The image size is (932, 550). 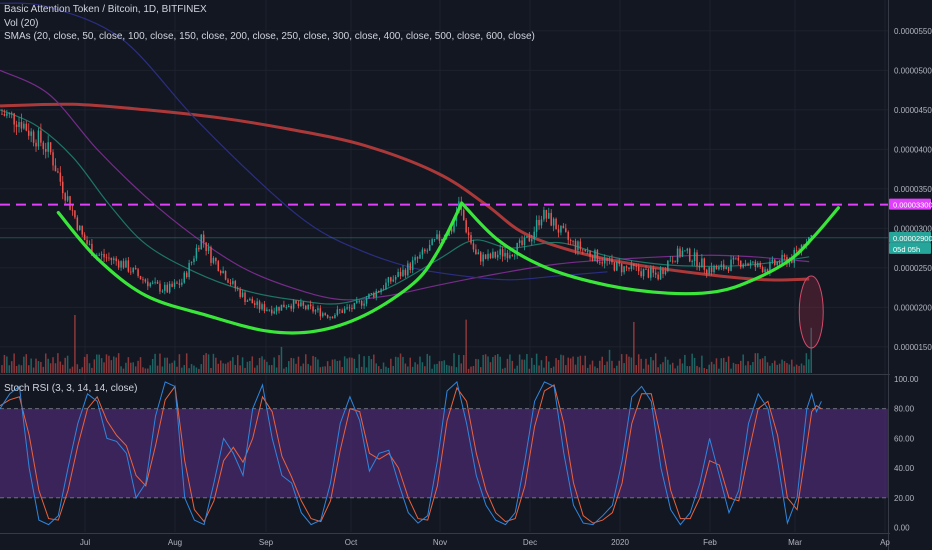 I want to click on stoch-rsi-label: Stoch RSI (3, 3, 14, 14, close), so click(x=71, y=388).